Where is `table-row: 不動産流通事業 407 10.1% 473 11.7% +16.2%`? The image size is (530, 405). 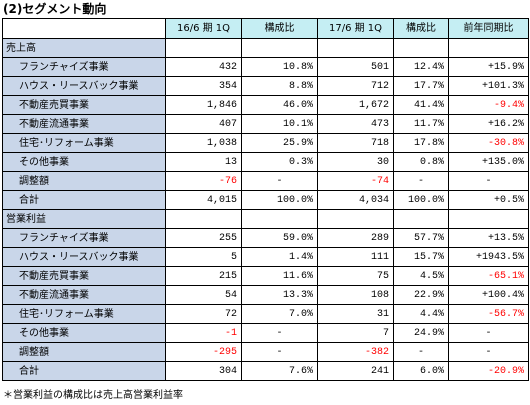 table-row: 不動産流通事業 407 10.1% 473 11.7% +16.2% is located at coordinates (265, 124).